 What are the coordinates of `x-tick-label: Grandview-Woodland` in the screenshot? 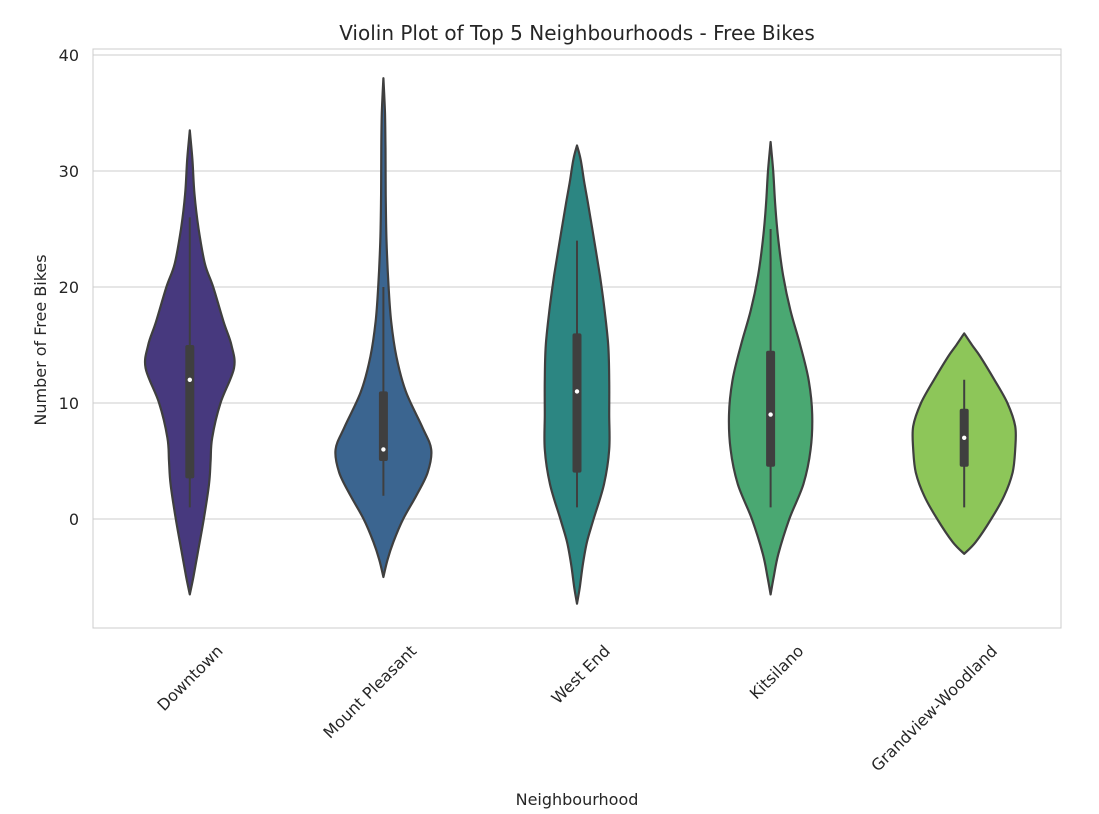 It's located at (934, 708).